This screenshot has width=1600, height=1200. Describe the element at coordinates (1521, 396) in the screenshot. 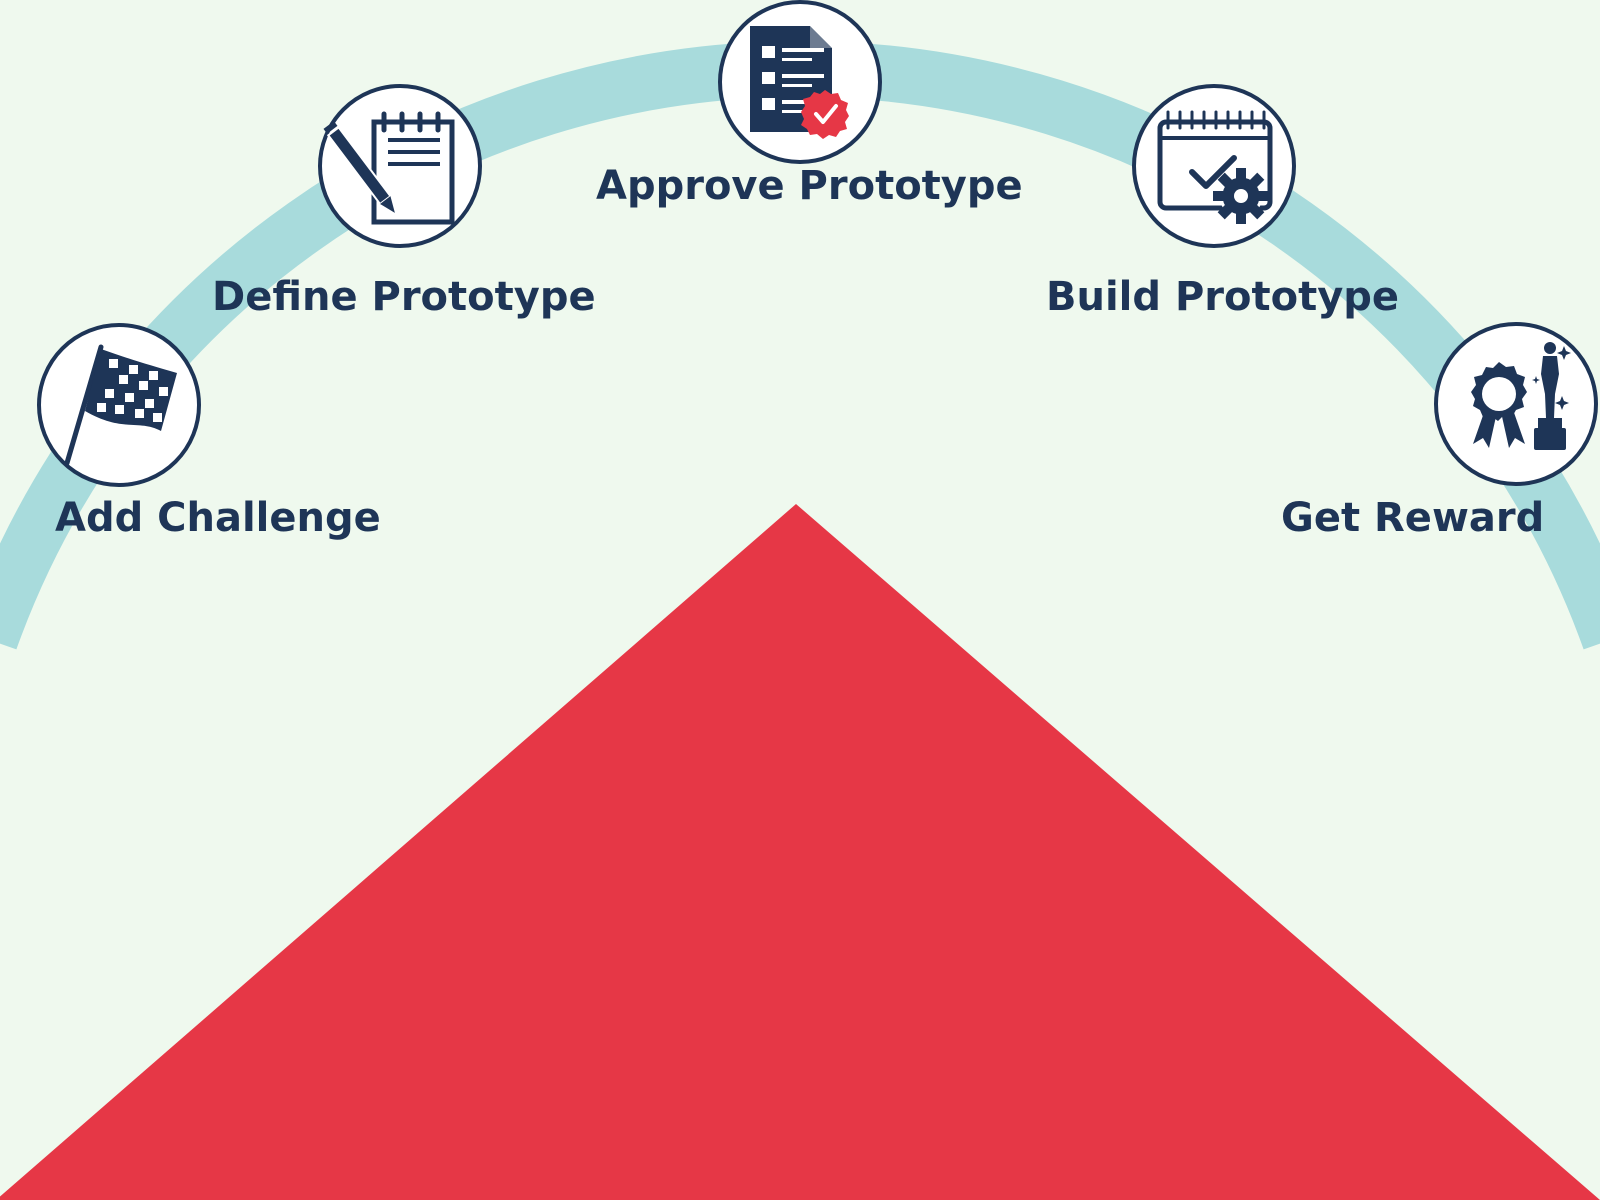

I see `award-trophy-icon` at that location.